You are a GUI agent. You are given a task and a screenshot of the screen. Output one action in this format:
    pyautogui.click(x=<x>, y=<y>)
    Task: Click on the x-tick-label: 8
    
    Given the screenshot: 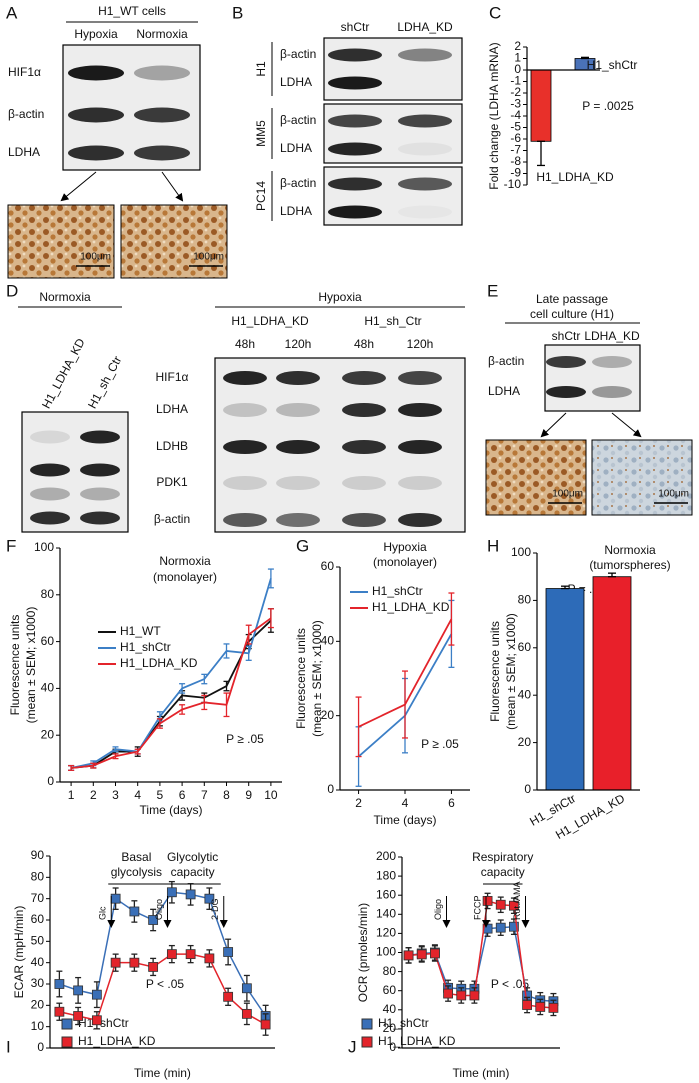 What is the action you would take?
    pyautogui.click(x=226, y=795)
    